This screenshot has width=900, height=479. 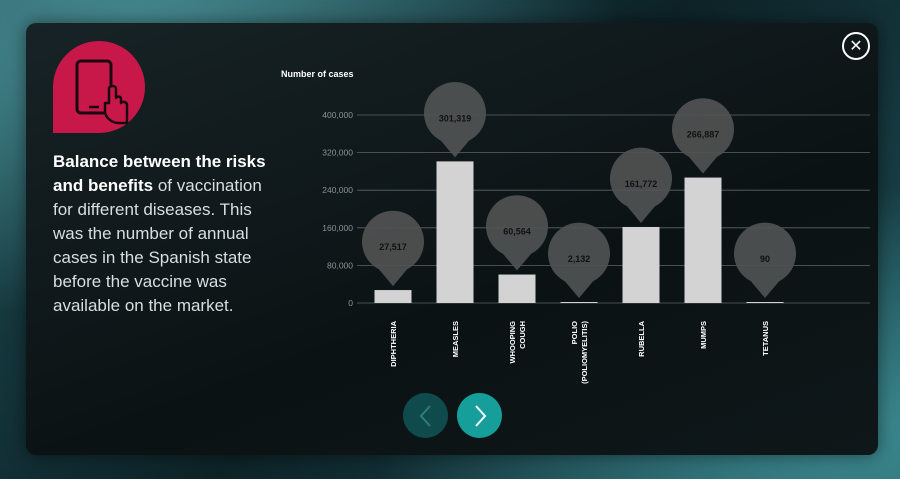 I want to click on y-tick-label: 240,000, so click(x=337, y=190).